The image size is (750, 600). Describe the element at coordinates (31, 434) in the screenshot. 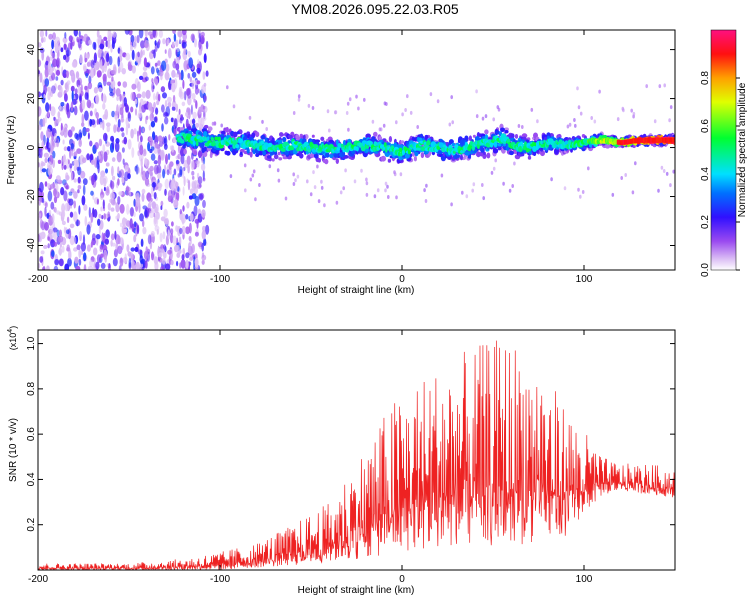

I see `y-tick-label: 0.6` at that location.